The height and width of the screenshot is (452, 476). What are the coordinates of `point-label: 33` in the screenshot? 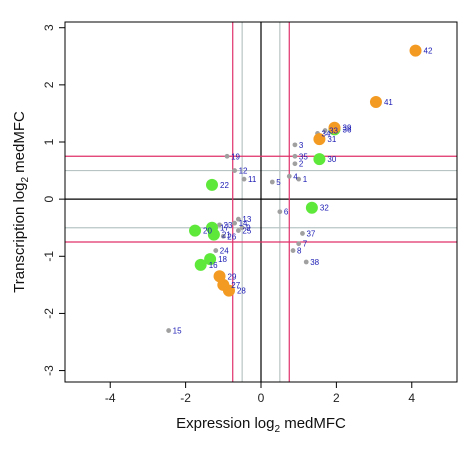 It's located at (333, 131).